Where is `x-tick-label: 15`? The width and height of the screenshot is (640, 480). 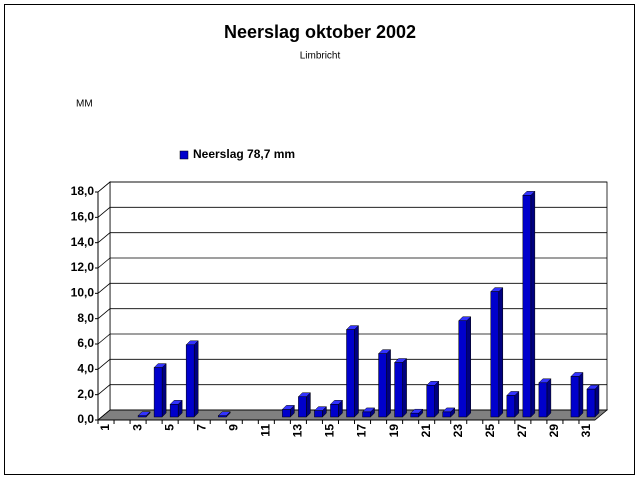 x-tick-label: 15 is located at coordinates (330, 431).